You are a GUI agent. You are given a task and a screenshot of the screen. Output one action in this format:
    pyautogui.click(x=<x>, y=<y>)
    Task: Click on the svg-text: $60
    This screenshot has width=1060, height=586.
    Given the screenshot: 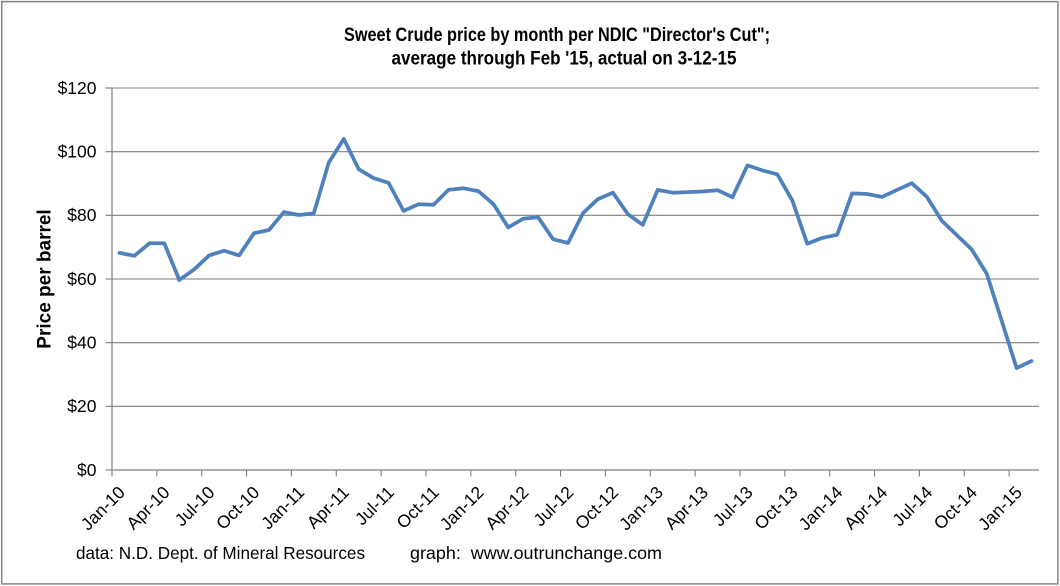 What is the action you would take?
    pyautogui.click(x=81, y=279)
    